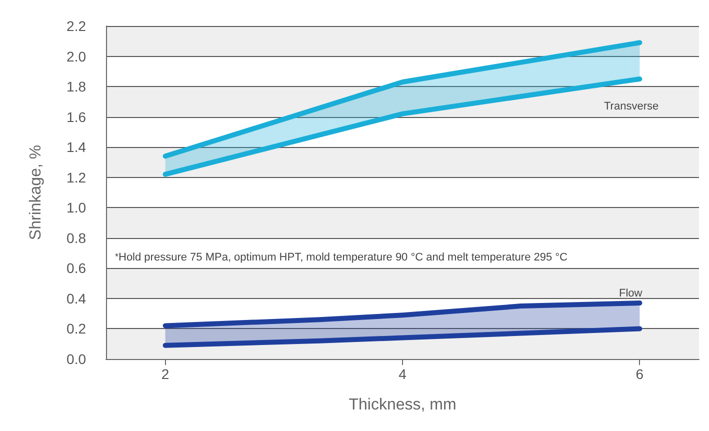 This screenshot has width=709, height=431. Describe the element at coordinates (76, 208) in the screenshot. I see `y-tick-label: 1.0` at that location.